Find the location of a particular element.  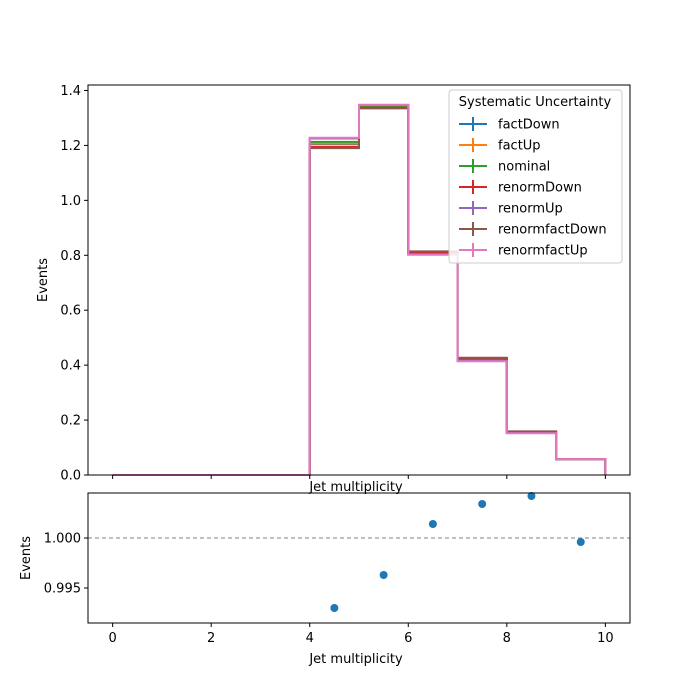

ratio-x-tick-label: 10 is located at coordinates (605, 638).